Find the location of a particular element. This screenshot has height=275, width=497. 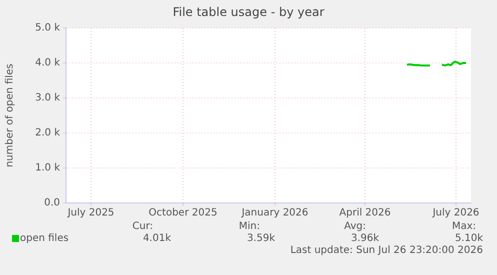

chart-title: File table usage - by year is located at coordinates (249, 12).